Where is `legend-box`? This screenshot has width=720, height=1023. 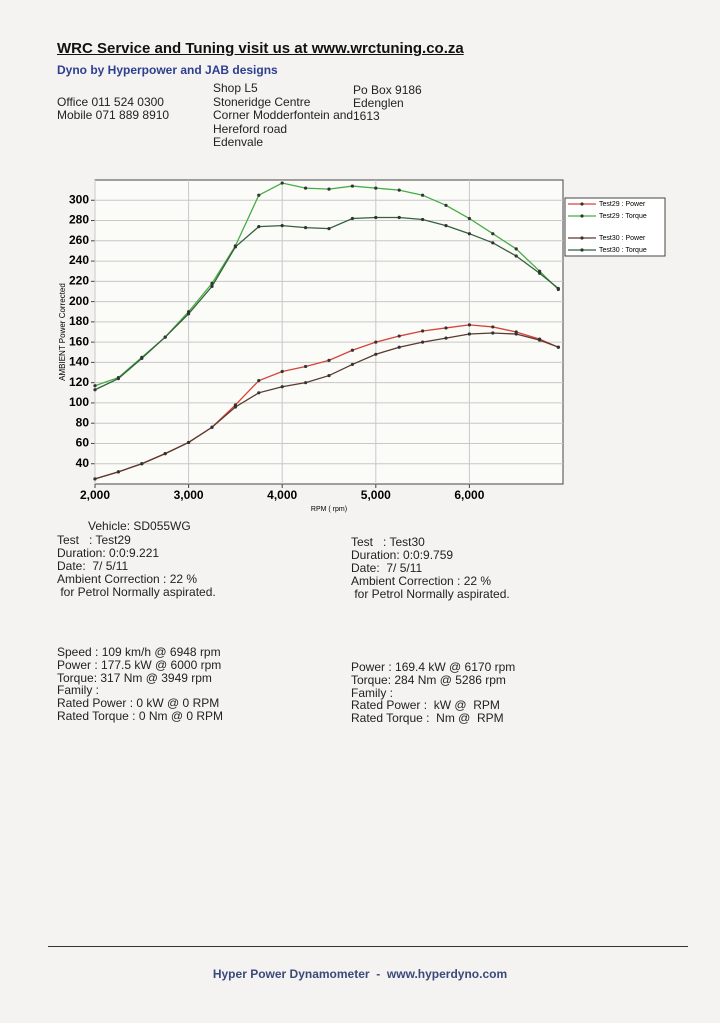 legend-box is located at coordinates (615, 227).